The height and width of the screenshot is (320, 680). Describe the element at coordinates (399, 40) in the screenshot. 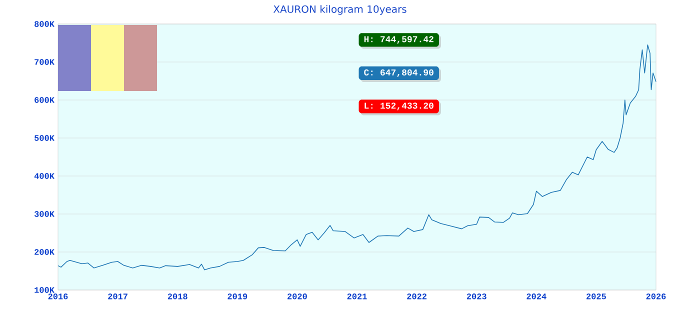

I see `annotation: H: 744,597.42` at that location.